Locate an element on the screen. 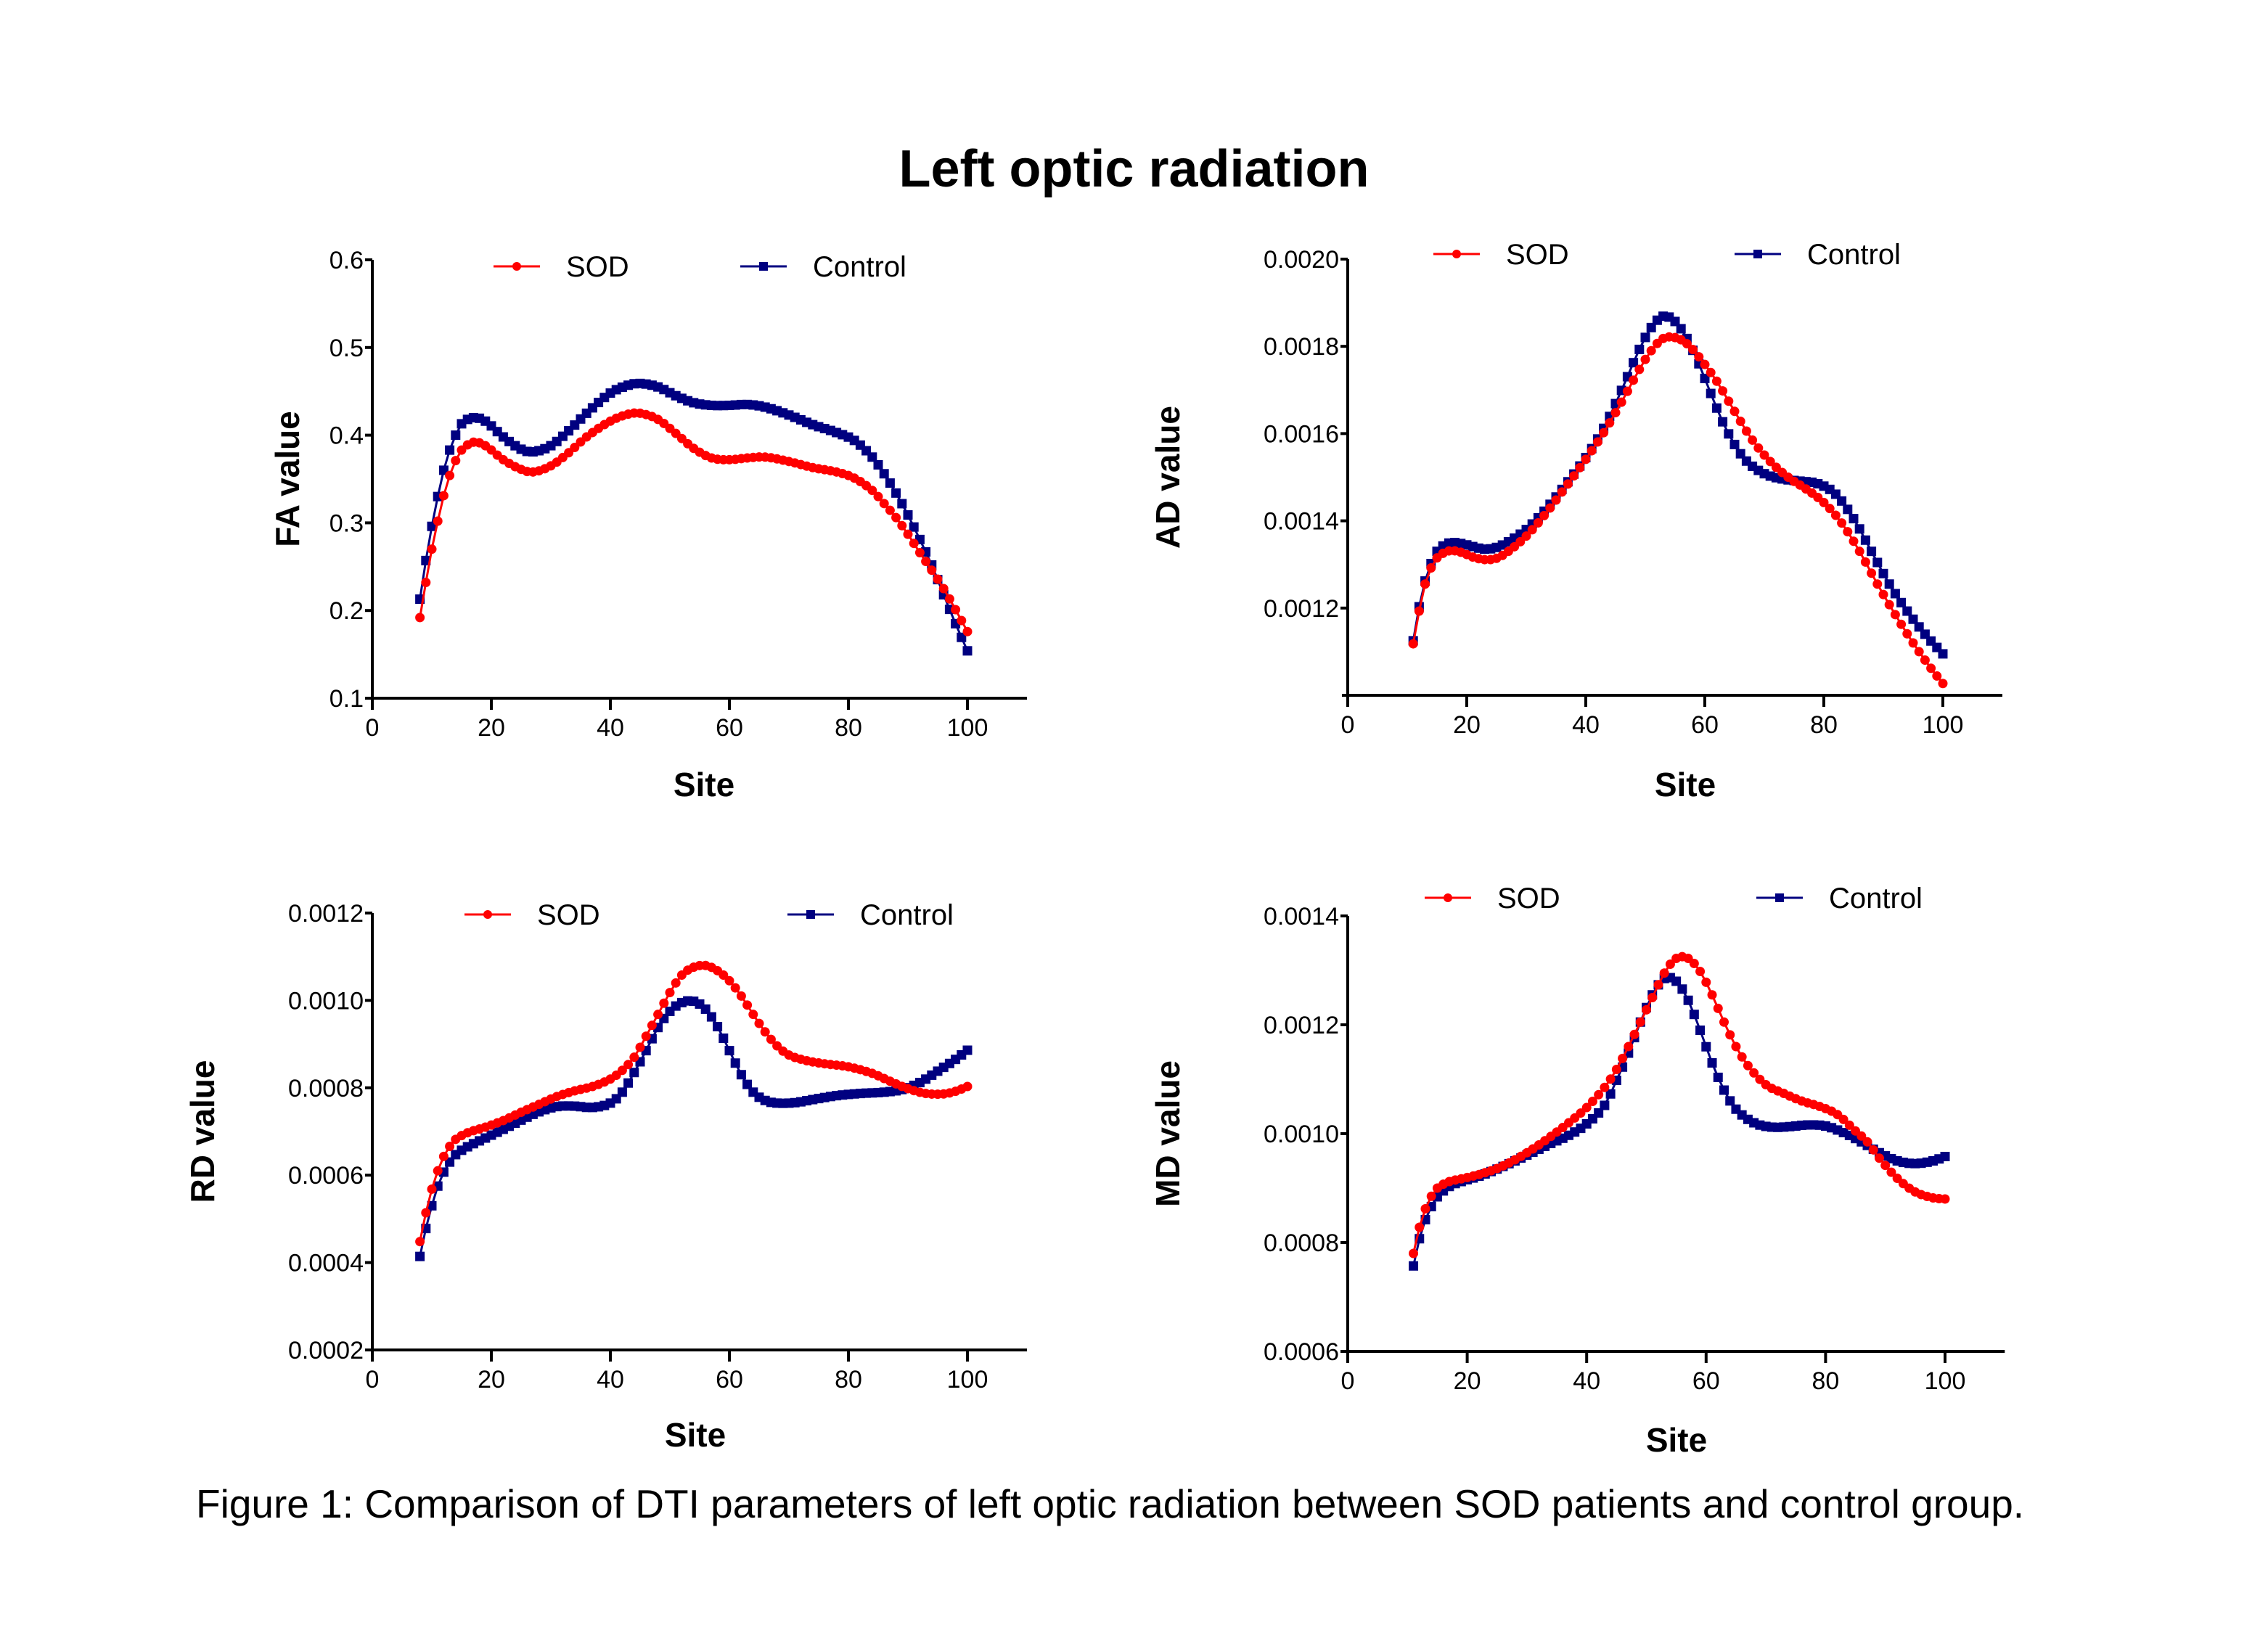  legend: SOD Control is located at coordinates (709, 915).